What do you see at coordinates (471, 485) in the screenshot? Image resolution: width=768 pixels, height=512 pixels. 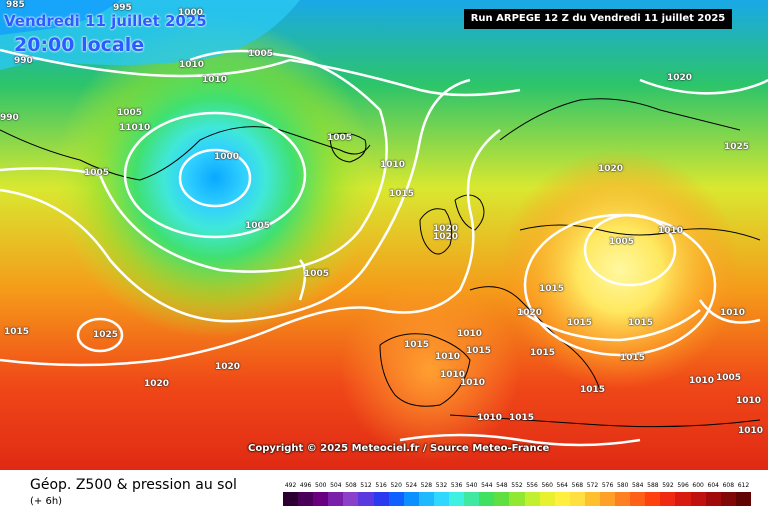 I see `color-scale-value: 540` at bounding box center [471, 485].